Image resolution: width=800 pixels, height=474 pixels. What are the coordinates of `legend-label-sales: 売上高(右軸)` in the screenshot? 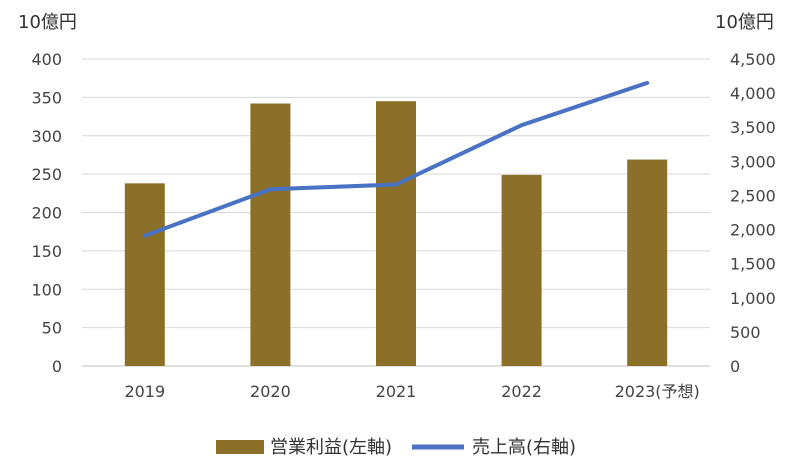 It's located at (524, 447).